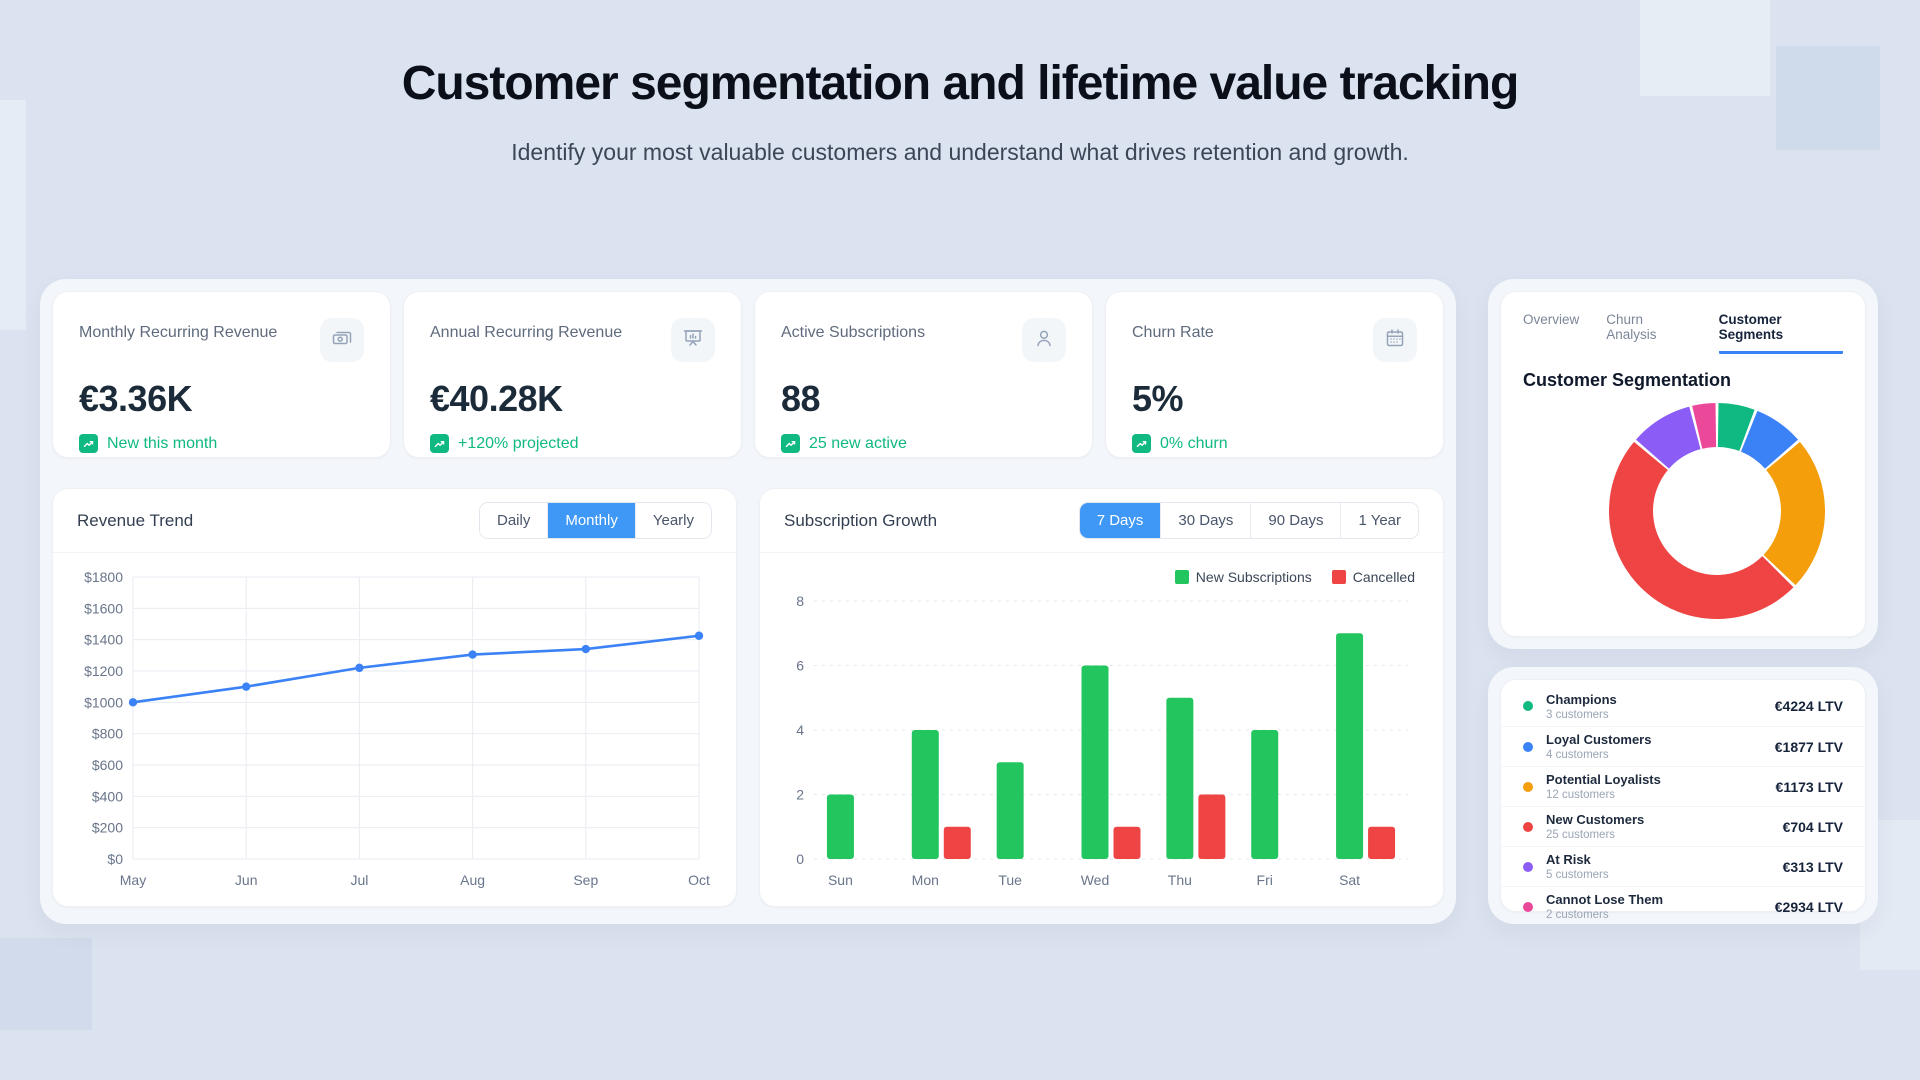 This screenshot has width=1920, height=1080. Describe the element at coordinates (800, 601) in the screenshot. I see `svg-text: 8` at that location.